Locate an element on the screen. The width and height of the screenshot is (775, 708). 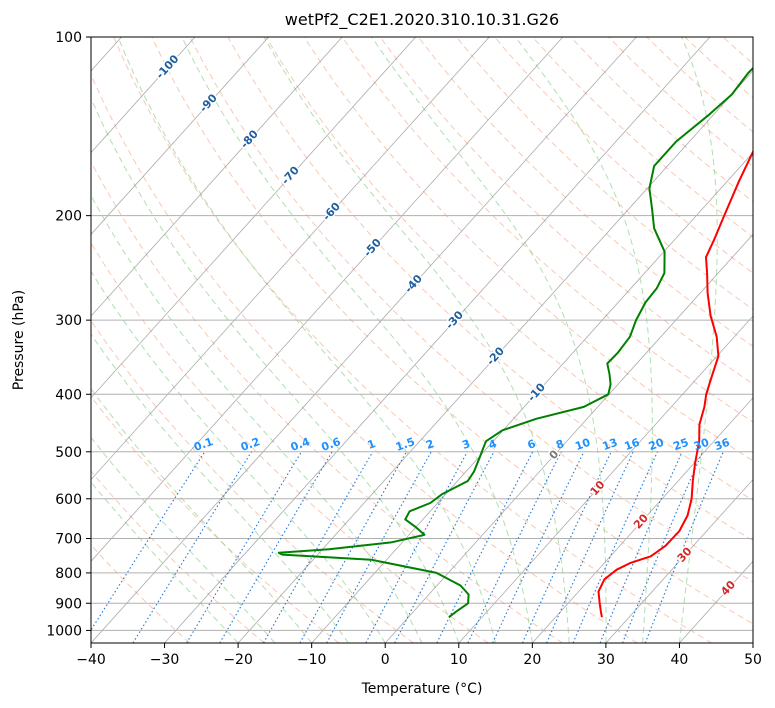
y-tick-label: 1000 is located at coordinates (64, 631).